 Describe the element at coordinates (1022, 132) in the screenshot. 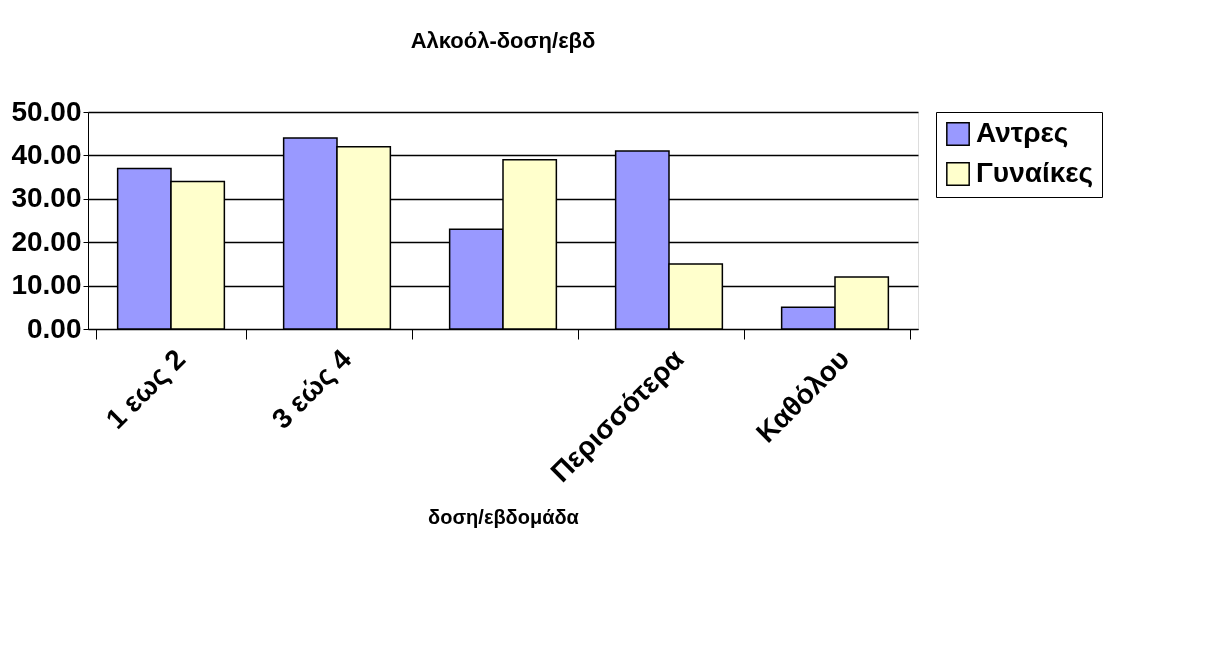

I see `legend-label: Αντρες` at that location.